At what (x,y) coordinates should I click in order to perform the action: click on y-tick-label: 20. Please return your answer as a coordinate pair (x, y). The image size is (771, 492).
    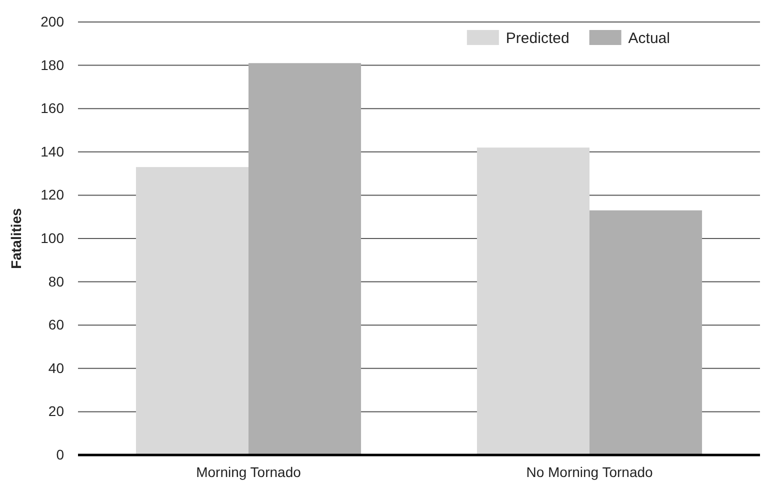
    Looking at the image, I should click on (56, 411).